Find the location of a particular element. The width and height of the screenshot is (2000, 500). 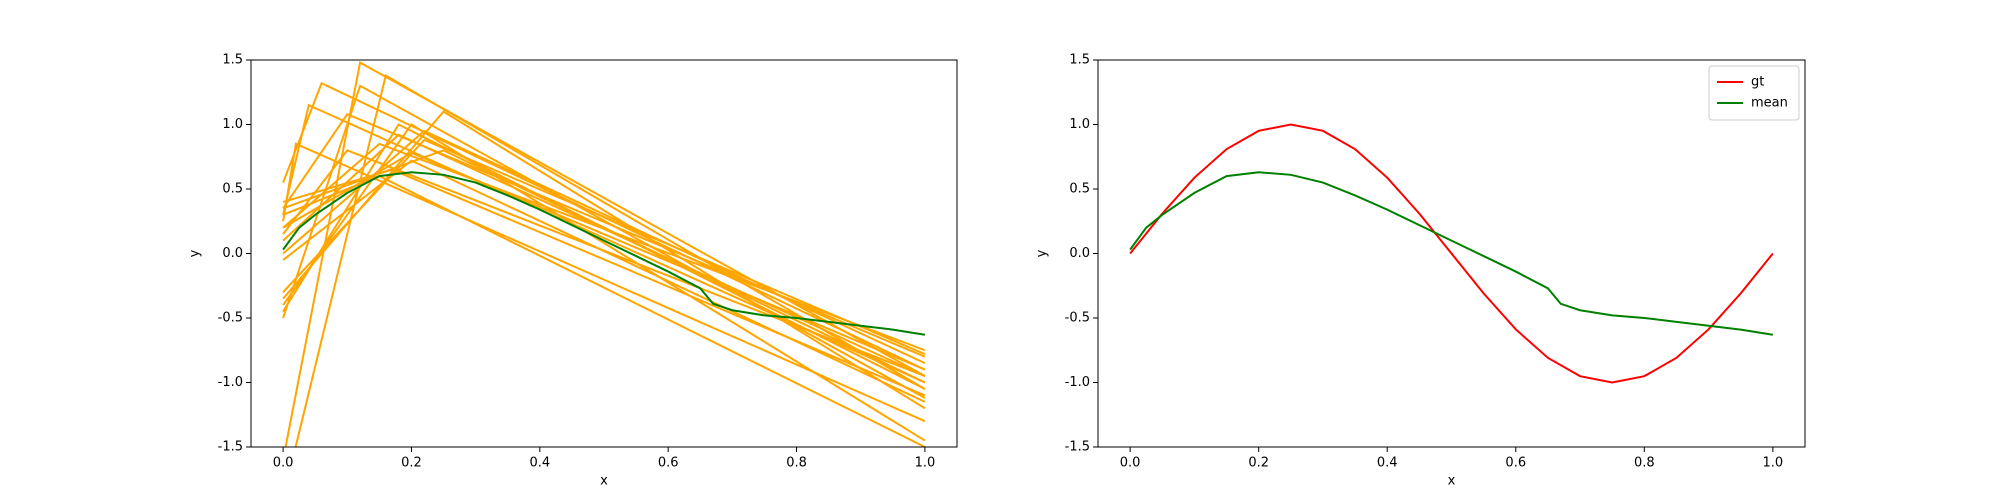

legend-box is located at coordinates (1754, 93).